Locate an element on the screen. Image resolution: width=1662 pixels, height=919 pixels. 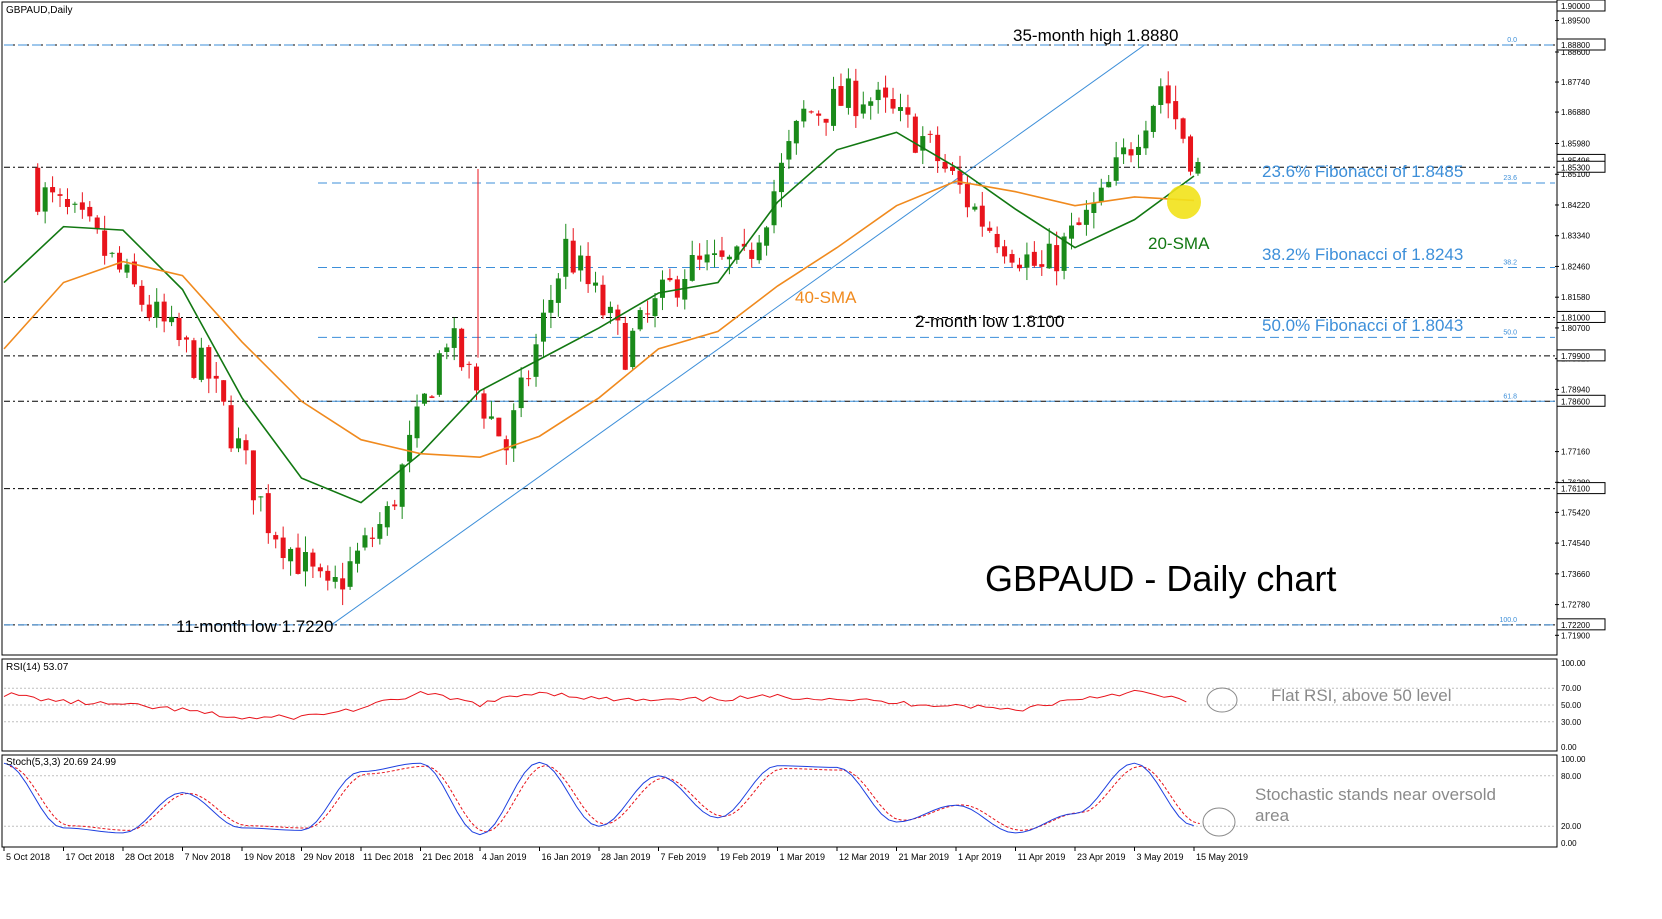
rsi-highlight-circle is located at coordinates (1222, 700).